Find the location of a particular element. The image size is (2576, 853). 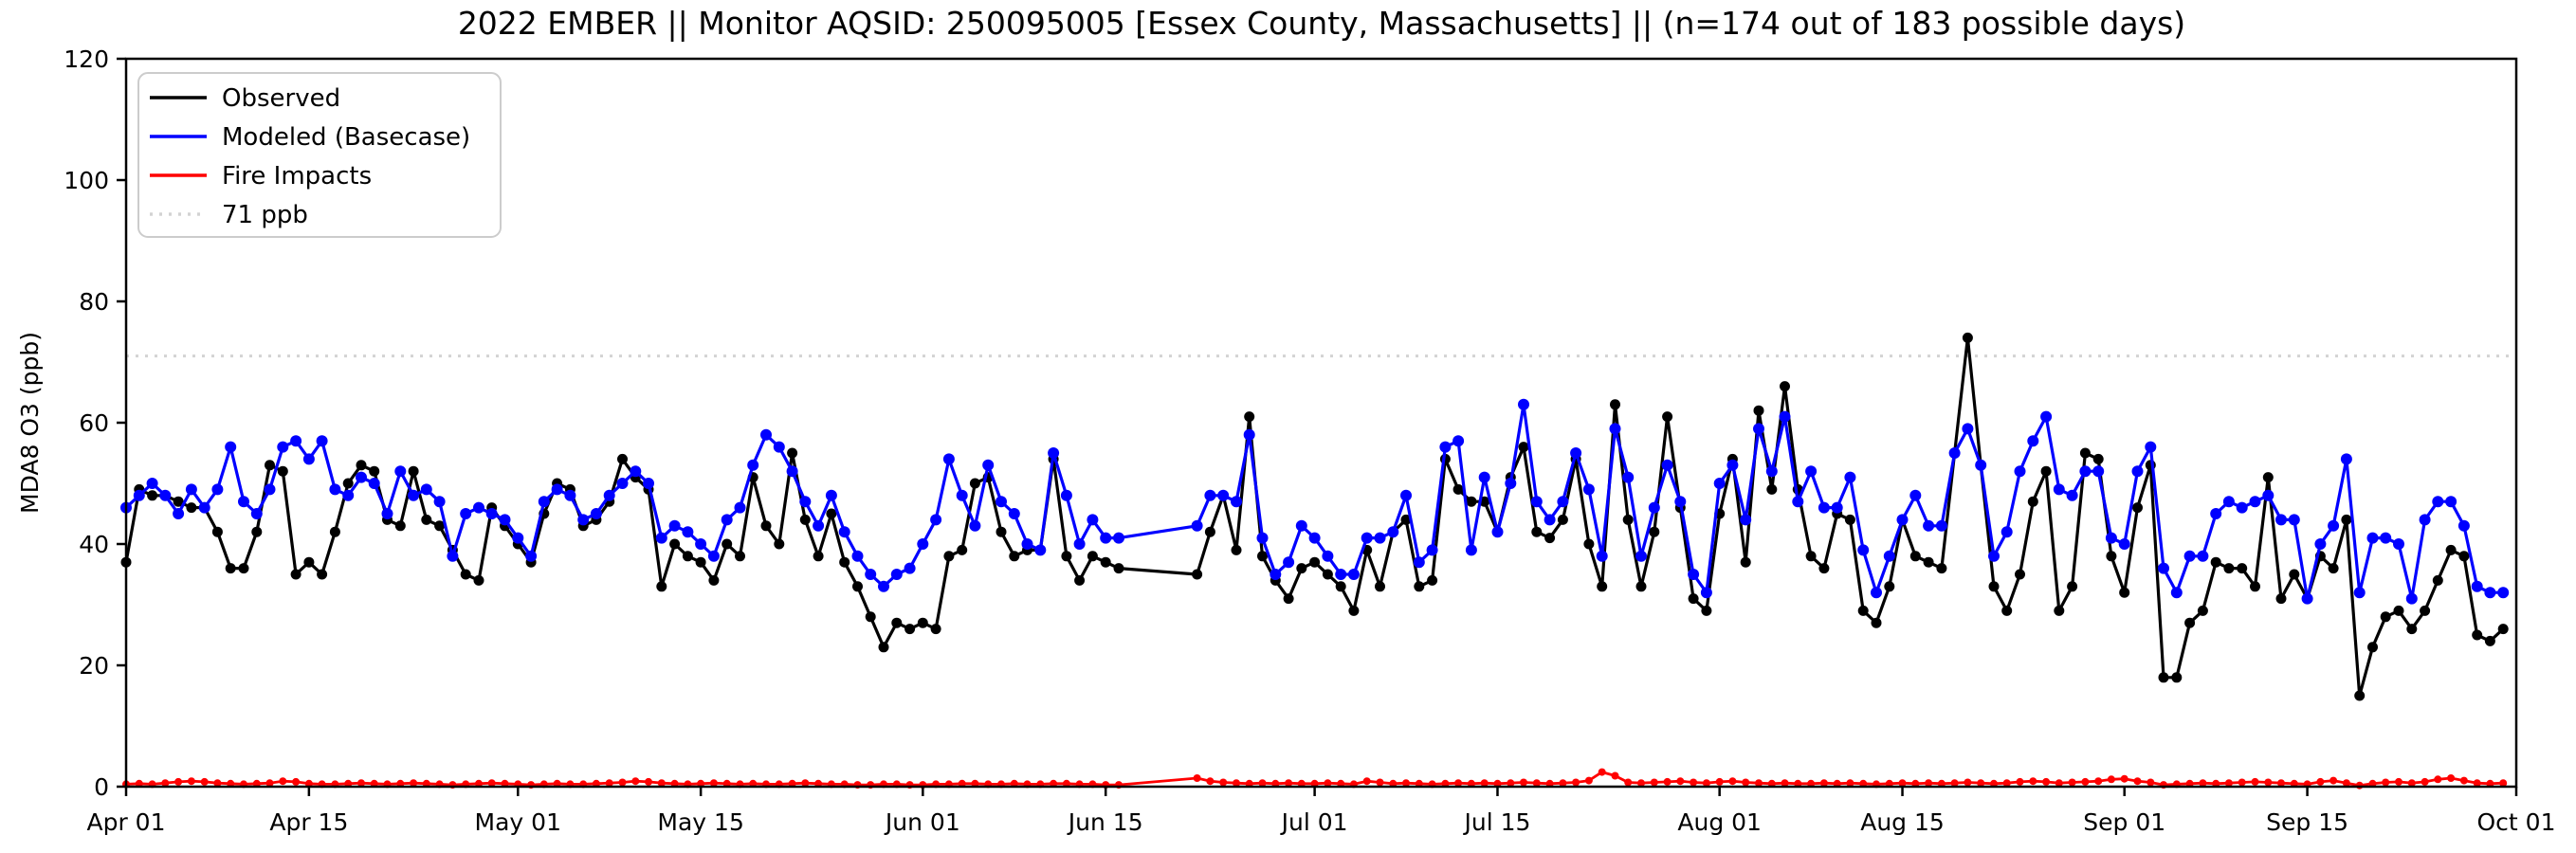

y-tick-label: 60 is located at coordinates (94, 423).